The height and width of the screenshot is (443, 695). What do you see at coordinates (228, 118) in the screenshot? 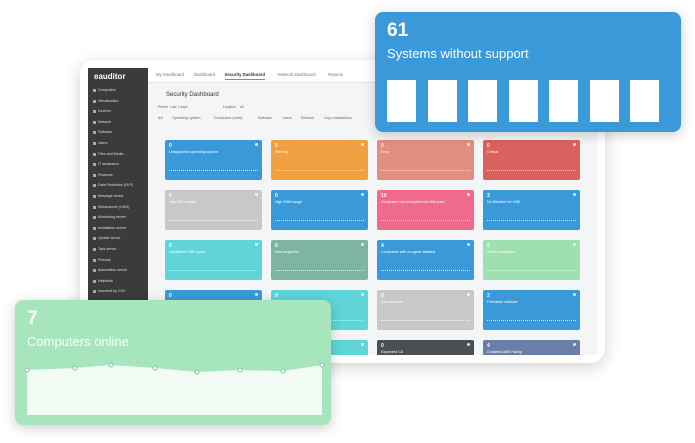
I see `sub-tab: Computers (units)` at bounding box center [228, 118].